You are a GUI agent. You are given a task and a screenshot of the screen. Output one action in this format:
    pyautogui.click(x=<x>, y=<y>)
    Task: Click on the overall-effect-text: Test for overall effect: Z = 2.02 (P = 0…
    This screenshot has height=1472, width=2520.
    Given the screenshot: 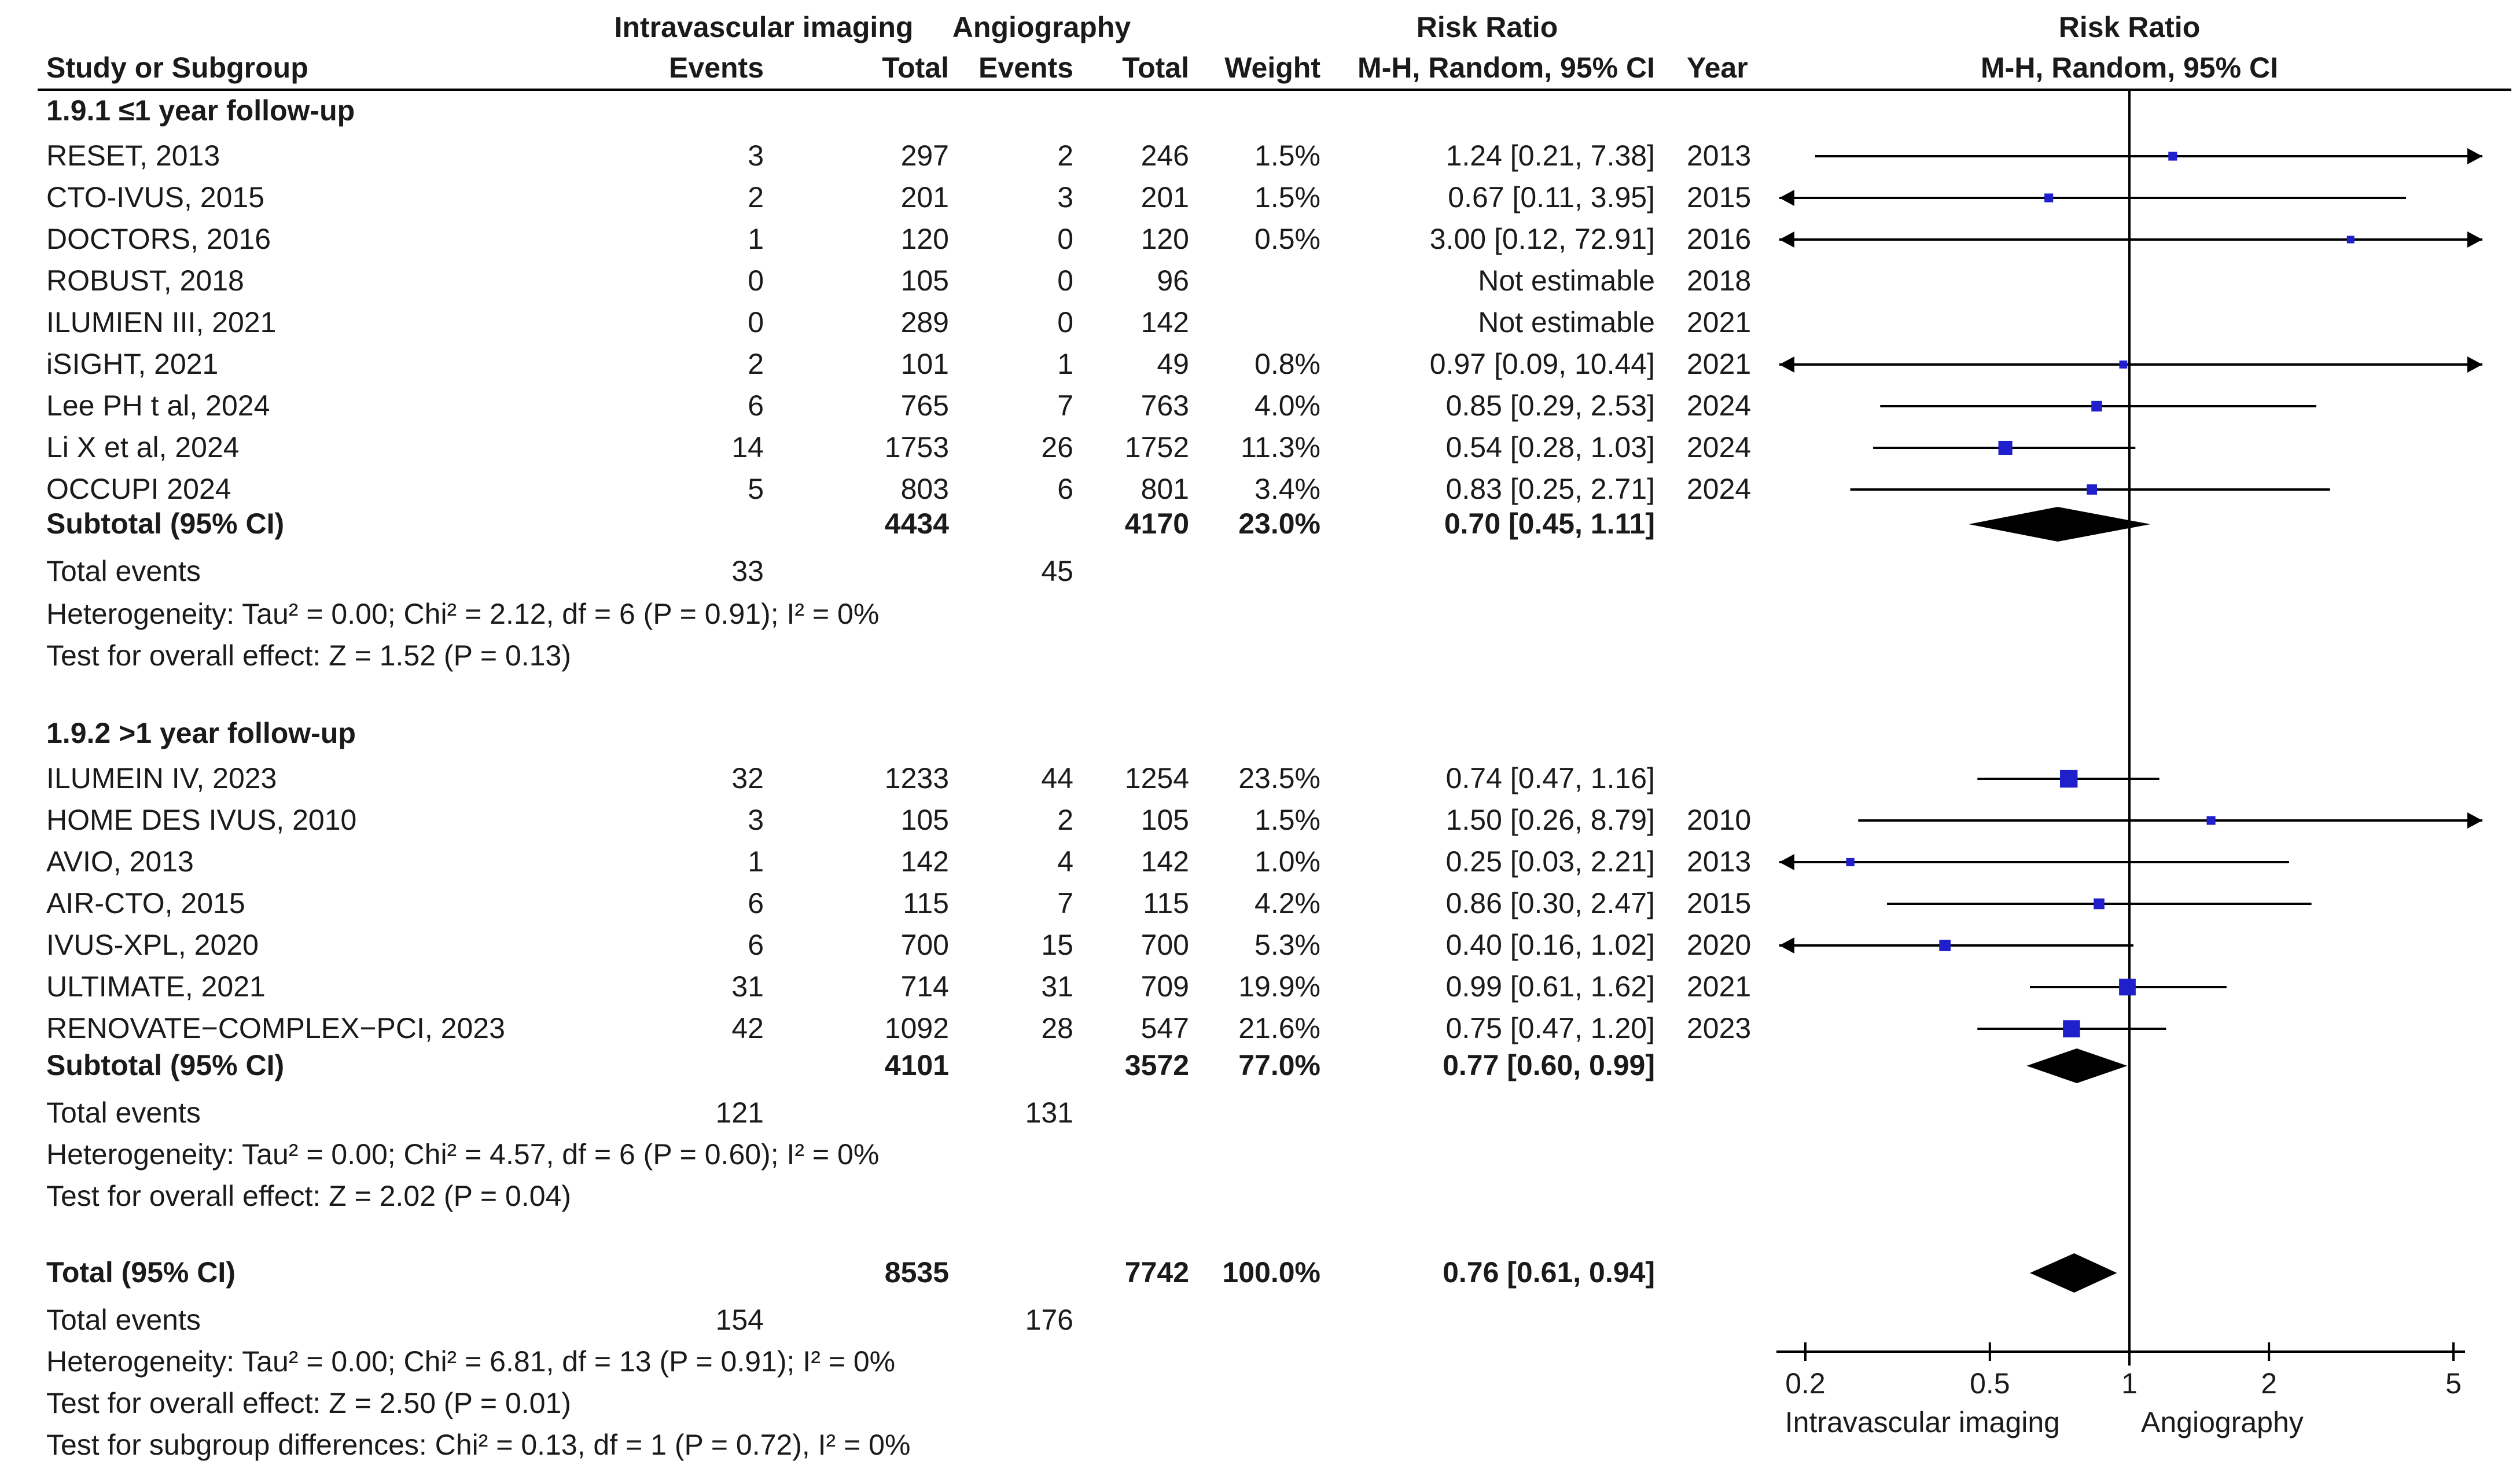 What is the action you would take?
    pyautogui.click(x=308, y=1196)
    